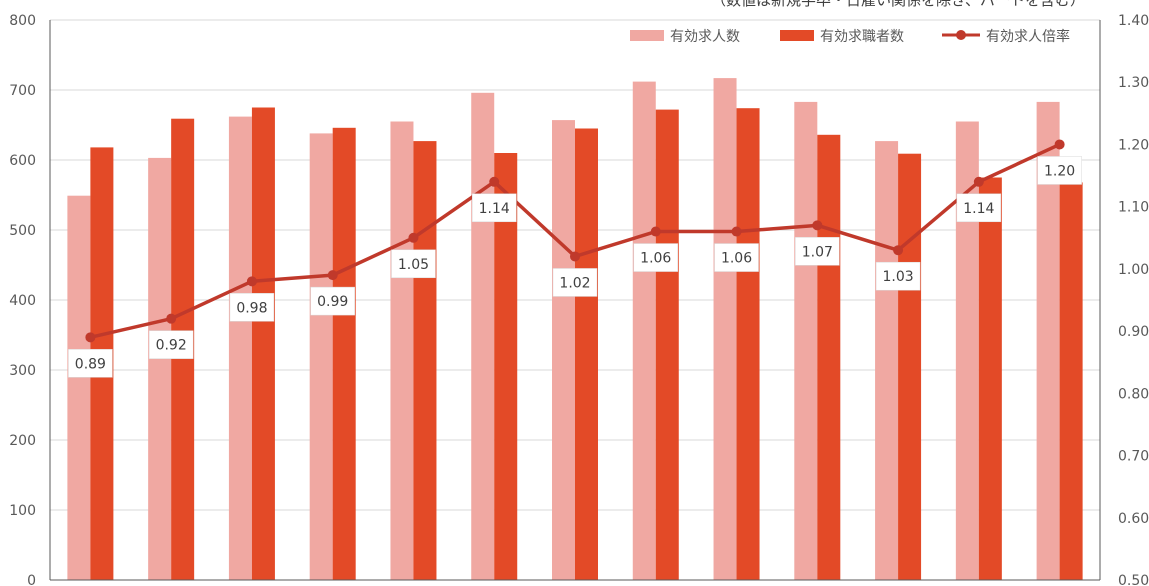 This screenshot has width=1149, height=586. I want to click on legend: 有効求人数 有効求職者数 有効求人倍率, so click(850, 36).